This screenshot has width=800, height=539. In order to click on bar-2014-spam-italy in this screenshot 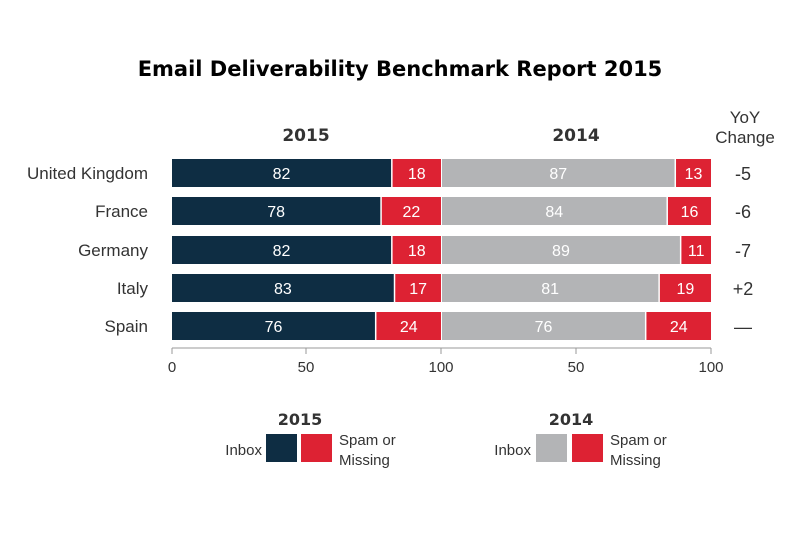, I will do `click(685, 288)`.